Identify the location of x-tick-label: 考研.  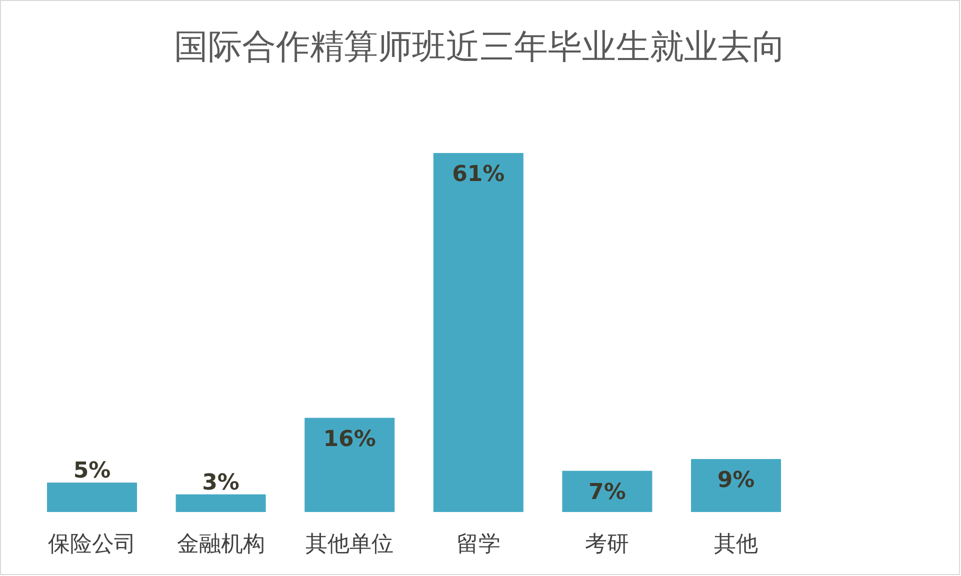
(607, 544).